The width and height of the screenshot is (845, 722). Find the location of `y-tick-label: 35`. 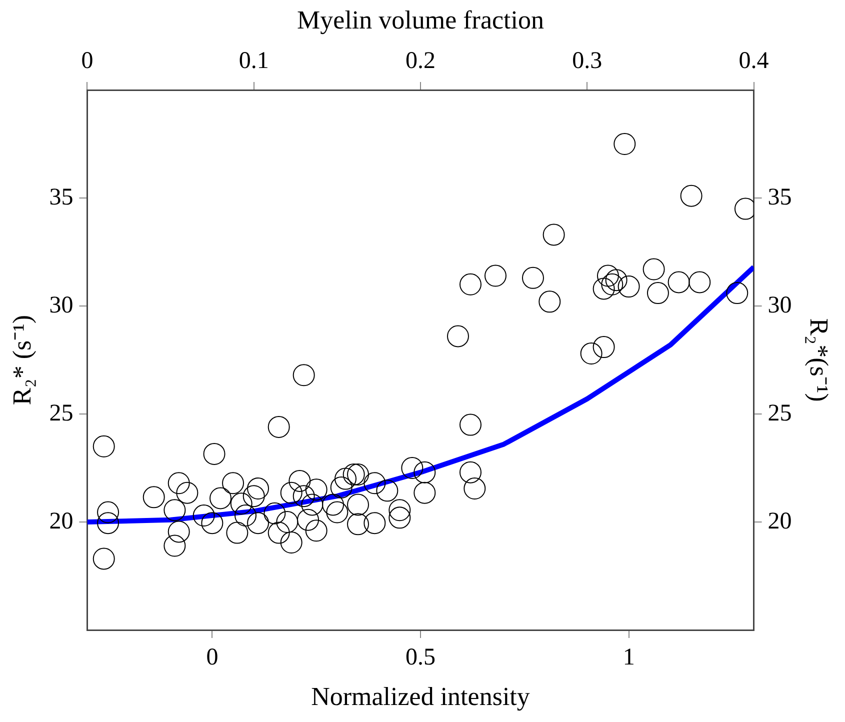

y-tick-label: 35 is located at coordinates (61, 197).